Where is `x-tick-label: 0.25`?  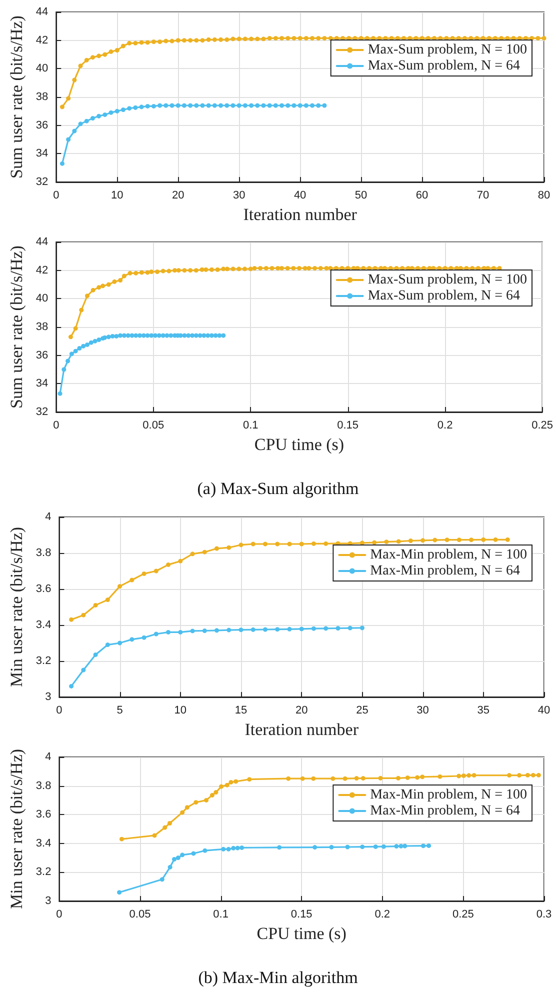 x-tick-label: 0.25 is located at coordinates (463, 914).